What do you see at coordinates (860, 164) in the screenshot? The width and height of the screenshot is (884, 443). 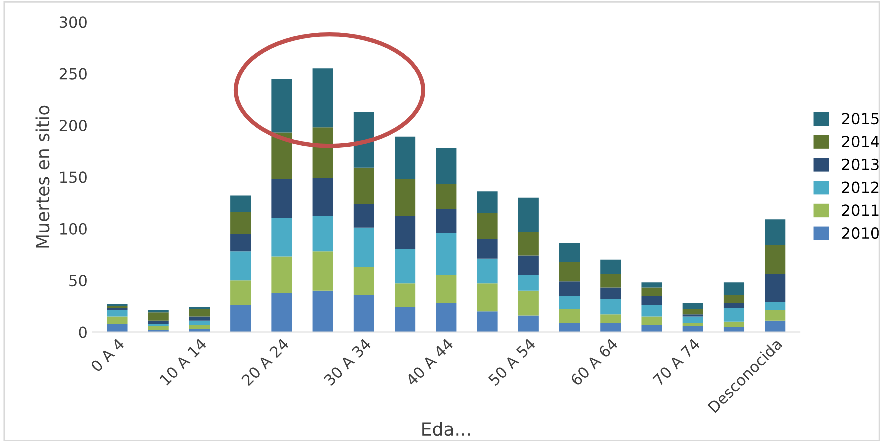 I see `legend-label: 2013` at bounding box center [860, 164].